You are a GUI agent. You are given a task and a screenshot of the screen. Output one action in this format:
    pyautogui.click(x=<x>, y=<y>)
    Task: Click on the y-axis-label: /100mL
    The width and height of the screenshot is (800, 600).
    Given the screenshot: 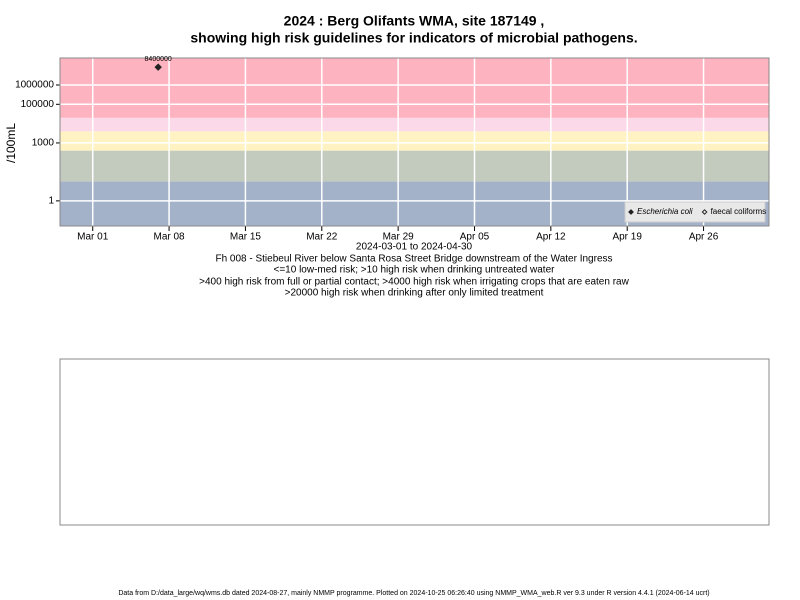 What is the action you would take?
    pyautogui.click(x=11, y=143)
    